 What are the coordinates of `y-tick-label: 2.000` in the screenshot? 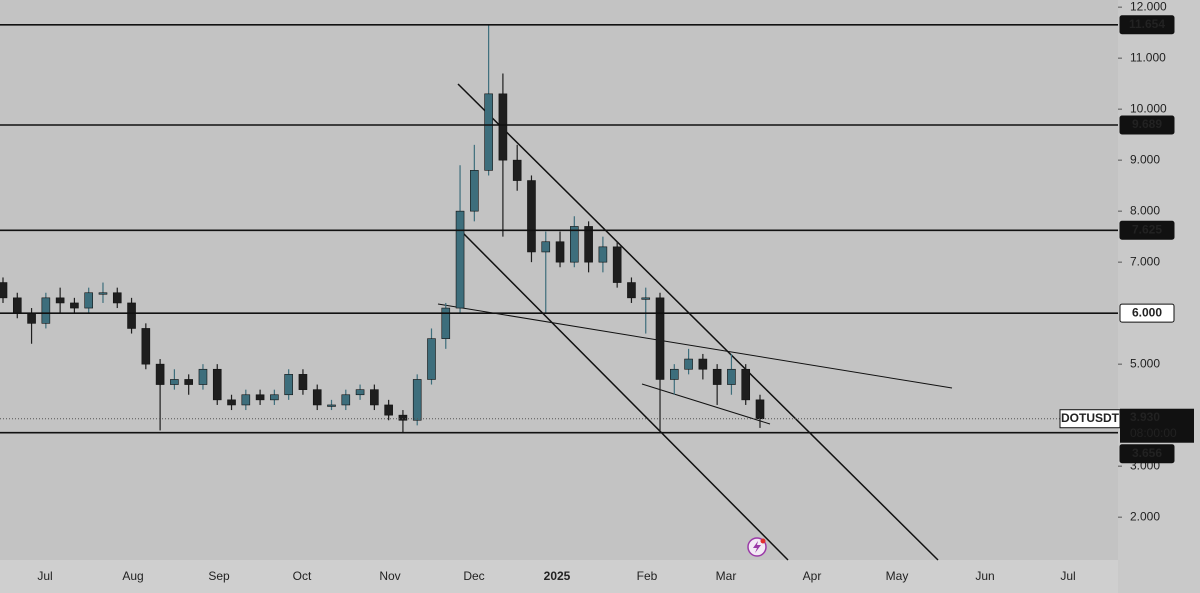 It's located at (1145, 516).